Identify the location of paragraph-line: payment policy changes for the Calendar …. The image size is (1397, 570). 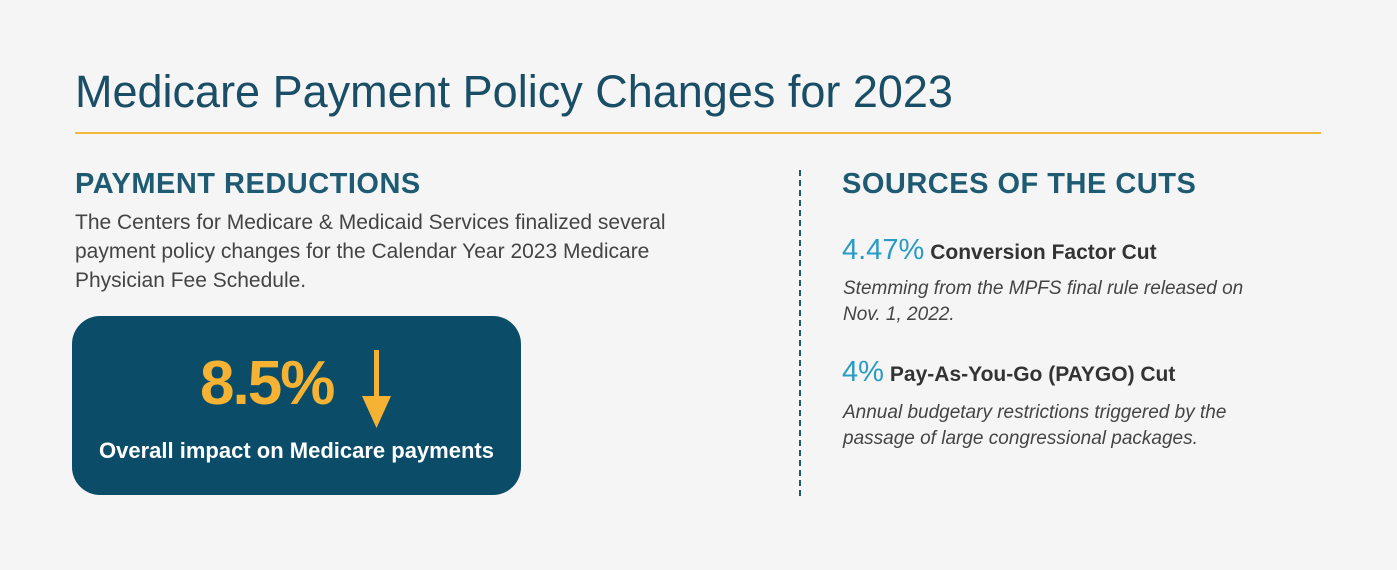
(362, 251).